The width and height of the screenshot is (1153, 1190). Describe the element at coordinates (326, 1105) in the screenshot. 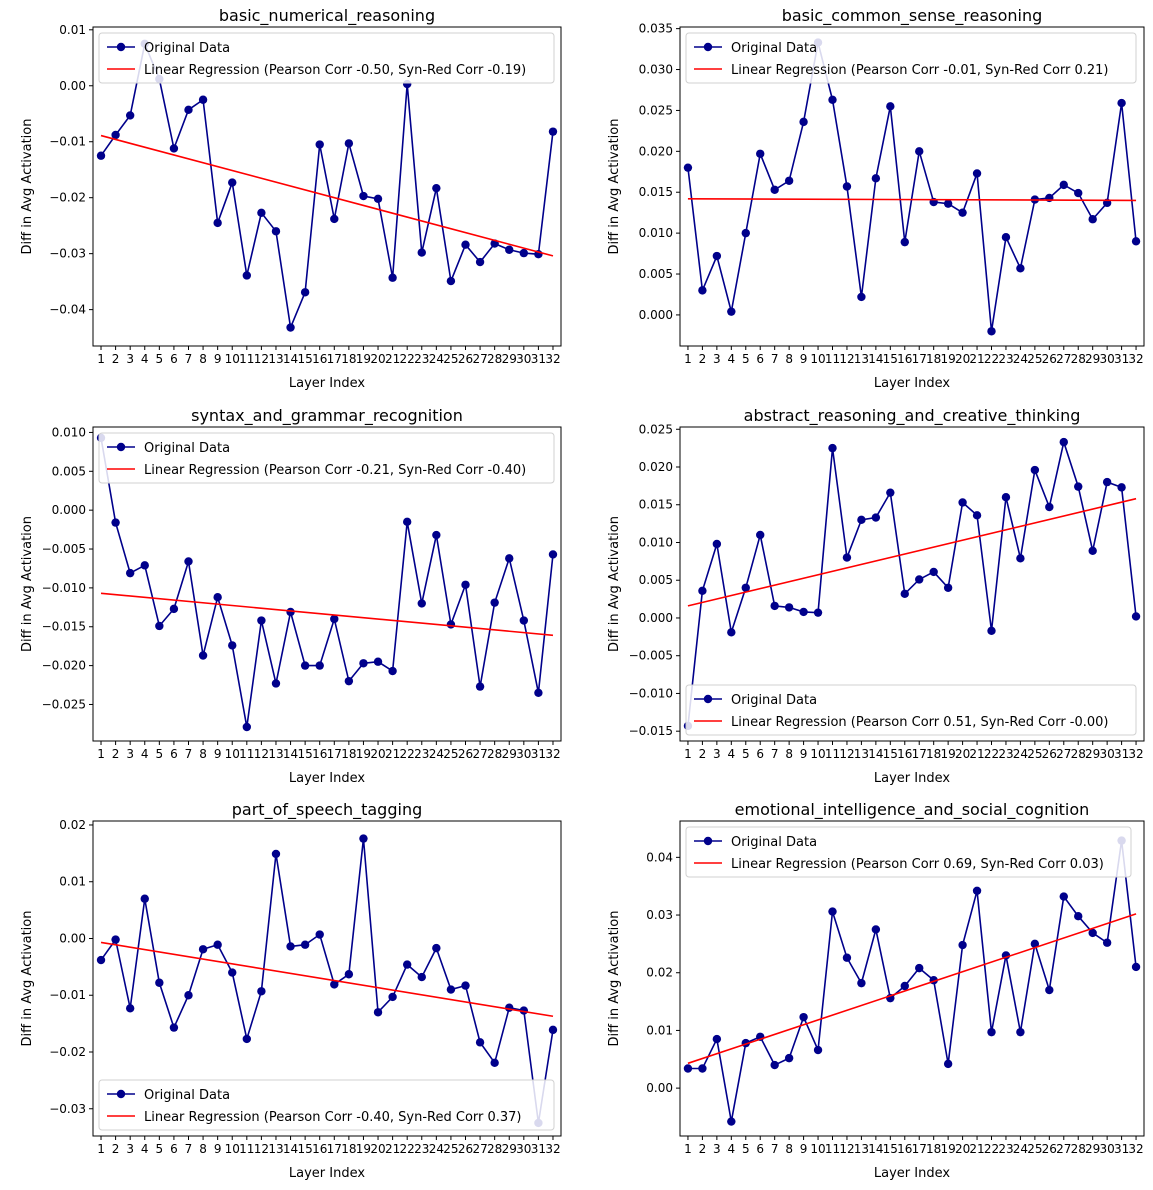

I see `legend-box` at that location.